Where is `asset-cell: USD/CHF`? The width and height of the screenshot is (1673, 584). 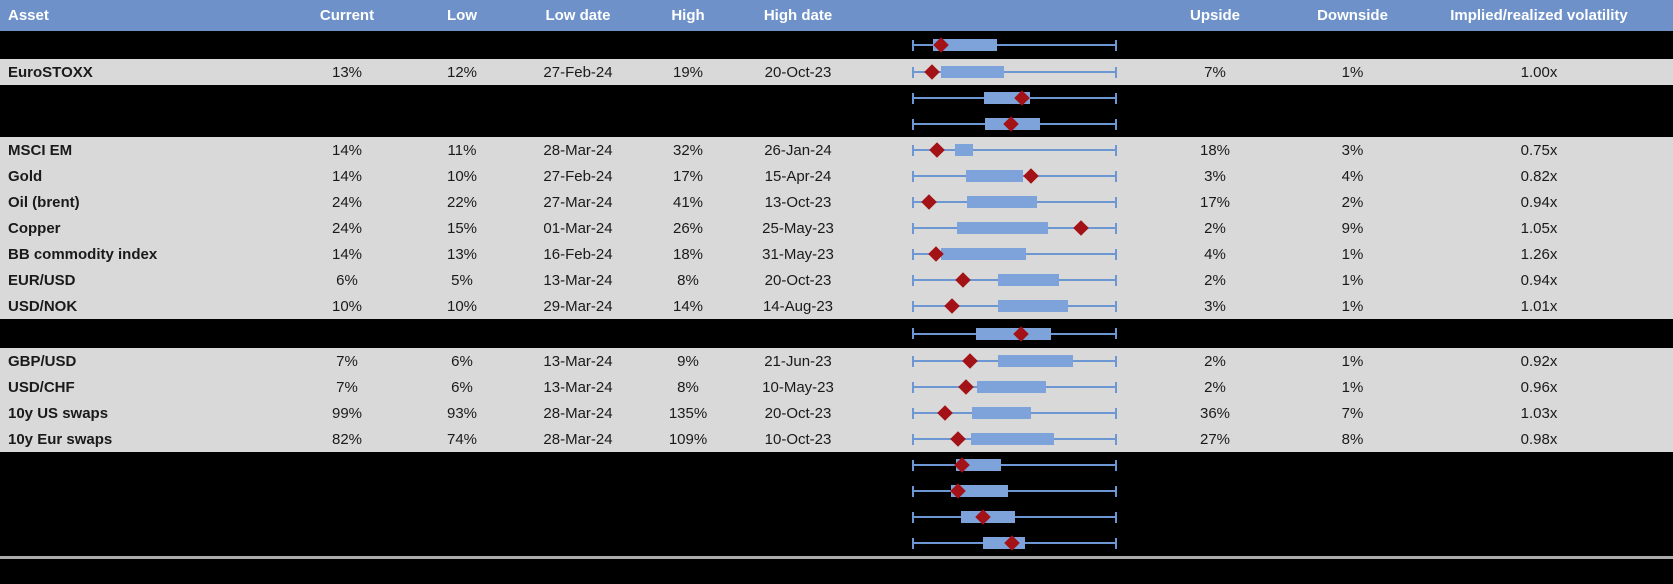
asset-cell: USD/CHF is located at coordinates (41, 387).